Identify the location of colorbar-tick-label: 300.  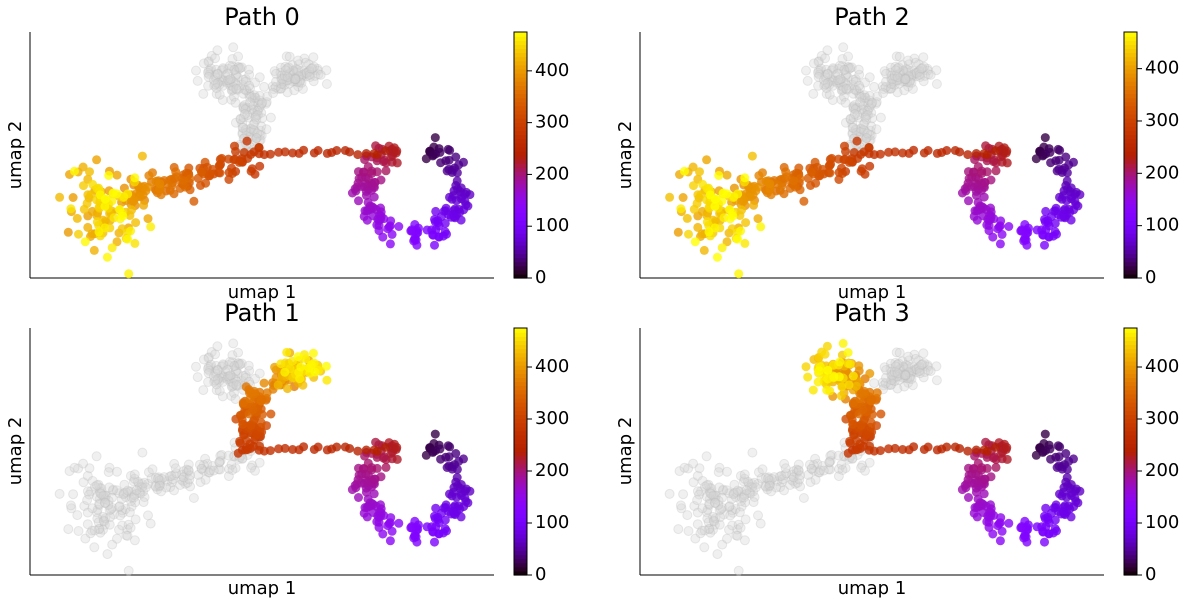
(552, 418).